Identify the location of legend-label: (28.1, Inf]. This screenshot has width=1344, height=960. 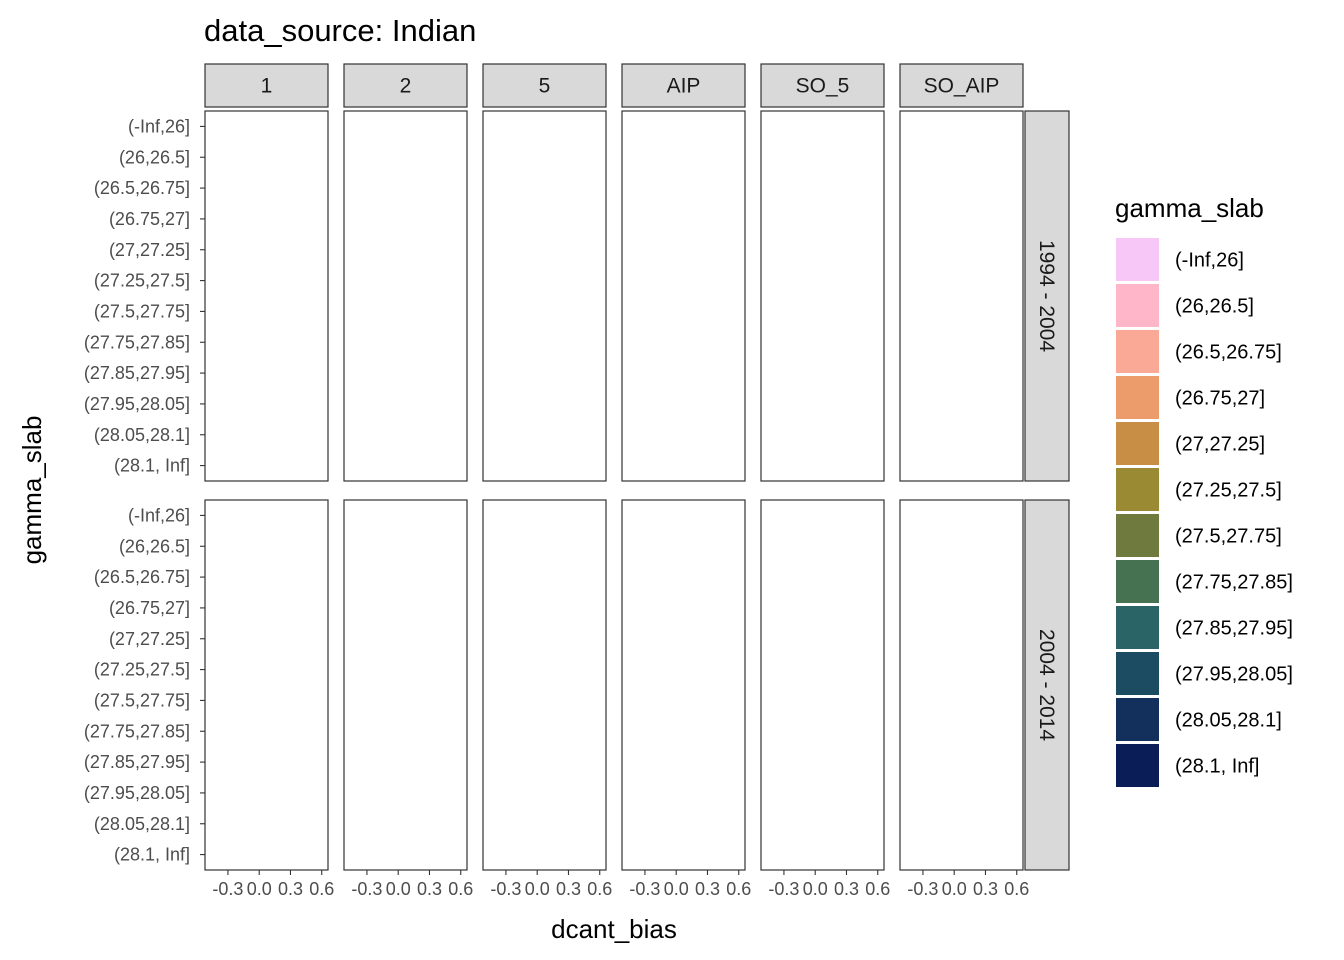
(1217, 767).